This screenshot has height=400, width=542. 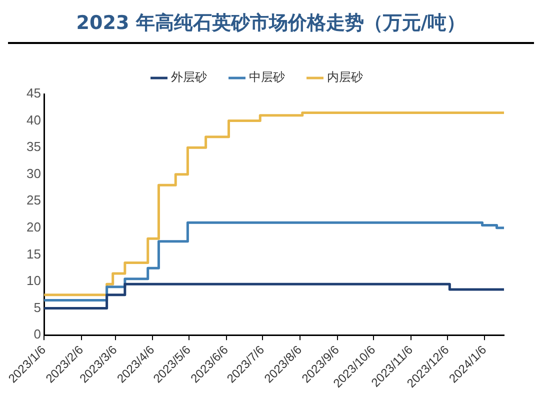 I want to click on legend-label: 中层砂, so click(x=267, y=77).